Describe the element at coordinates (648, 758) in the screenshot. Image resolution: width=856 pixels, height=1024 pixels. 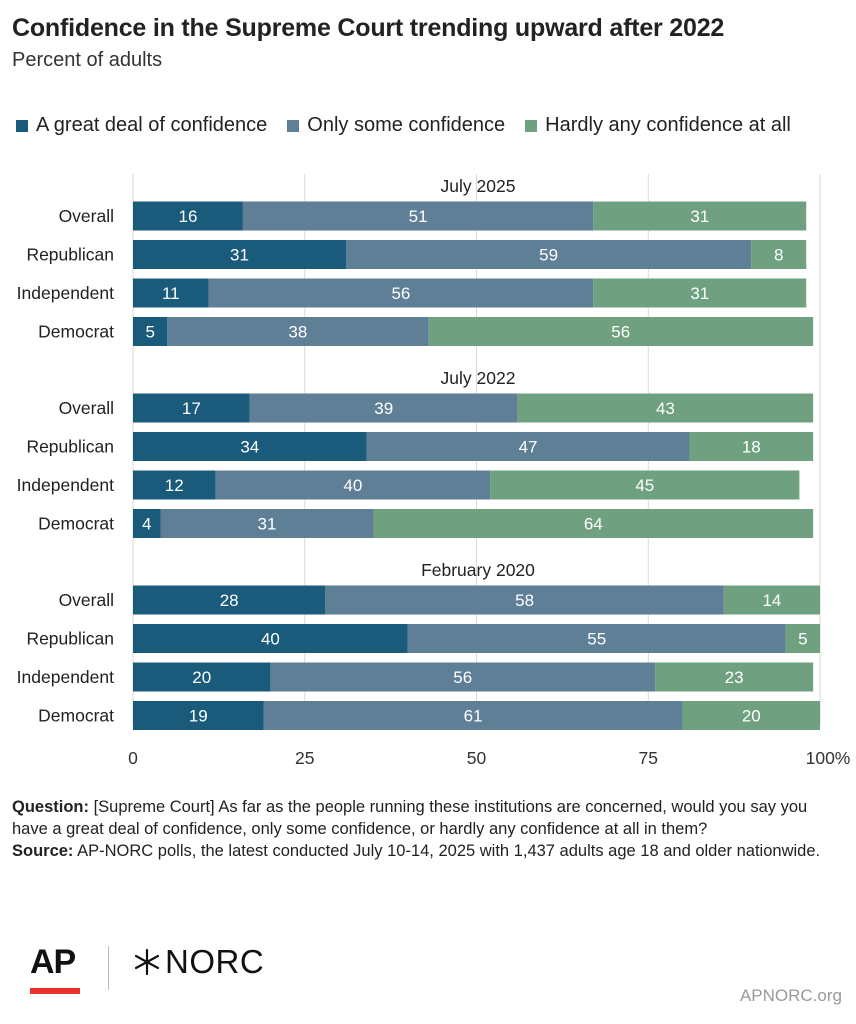
I see `x-tick-label: 75` at that location.